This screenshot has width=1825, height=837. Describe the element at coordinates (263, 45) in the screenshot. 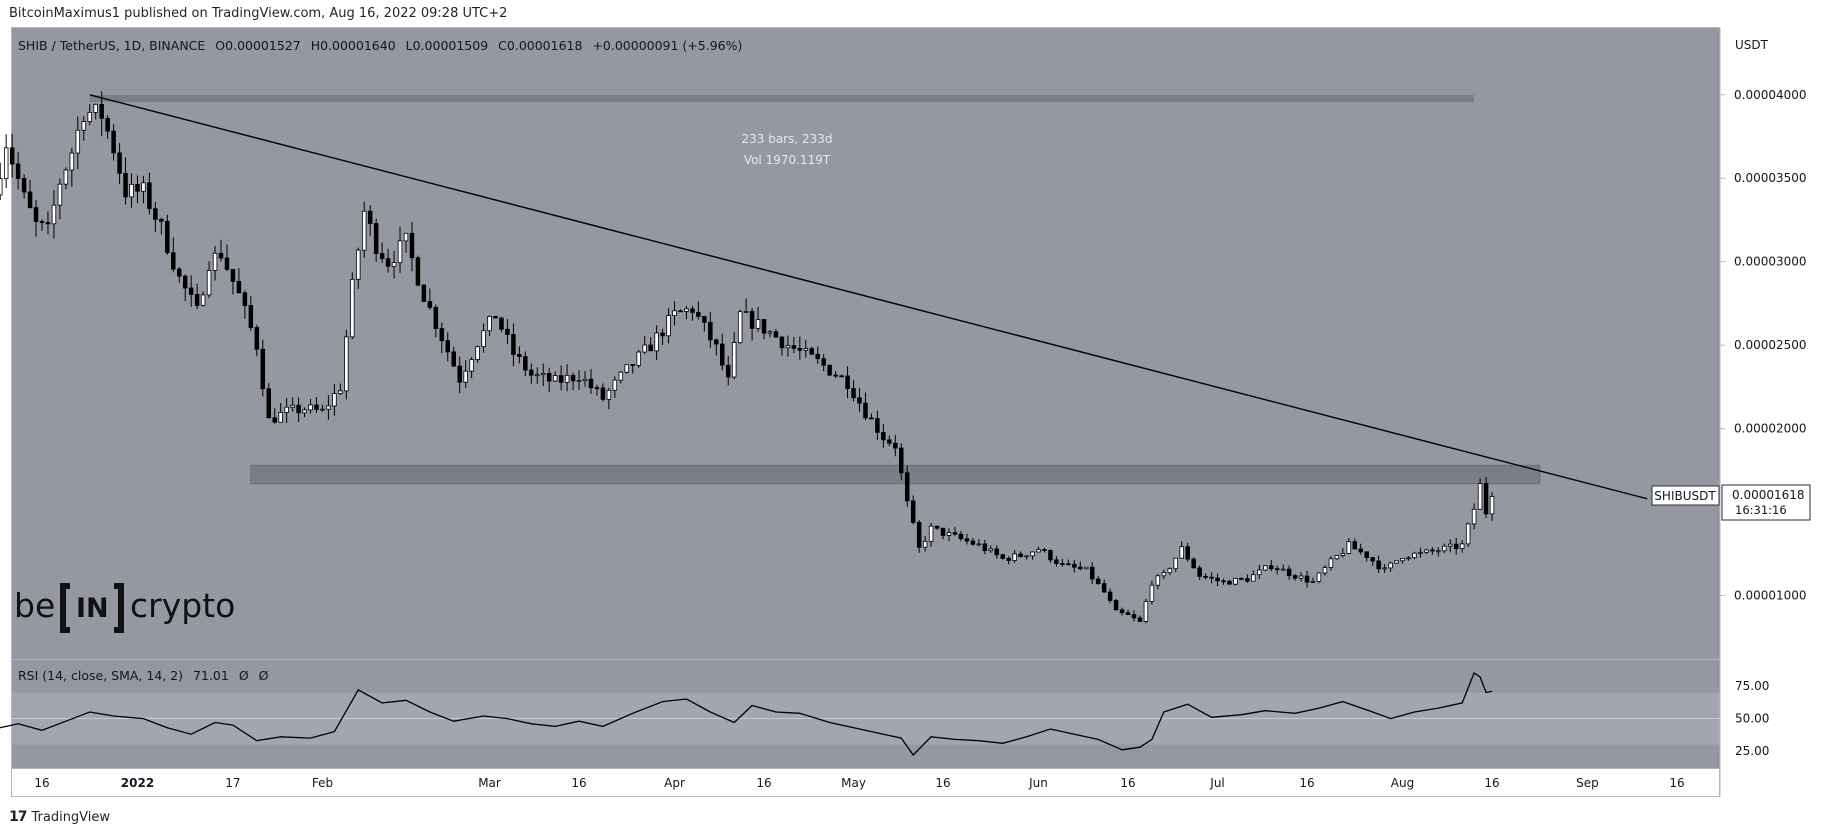

I see `legend-o-value: 0.00001527` at that location.